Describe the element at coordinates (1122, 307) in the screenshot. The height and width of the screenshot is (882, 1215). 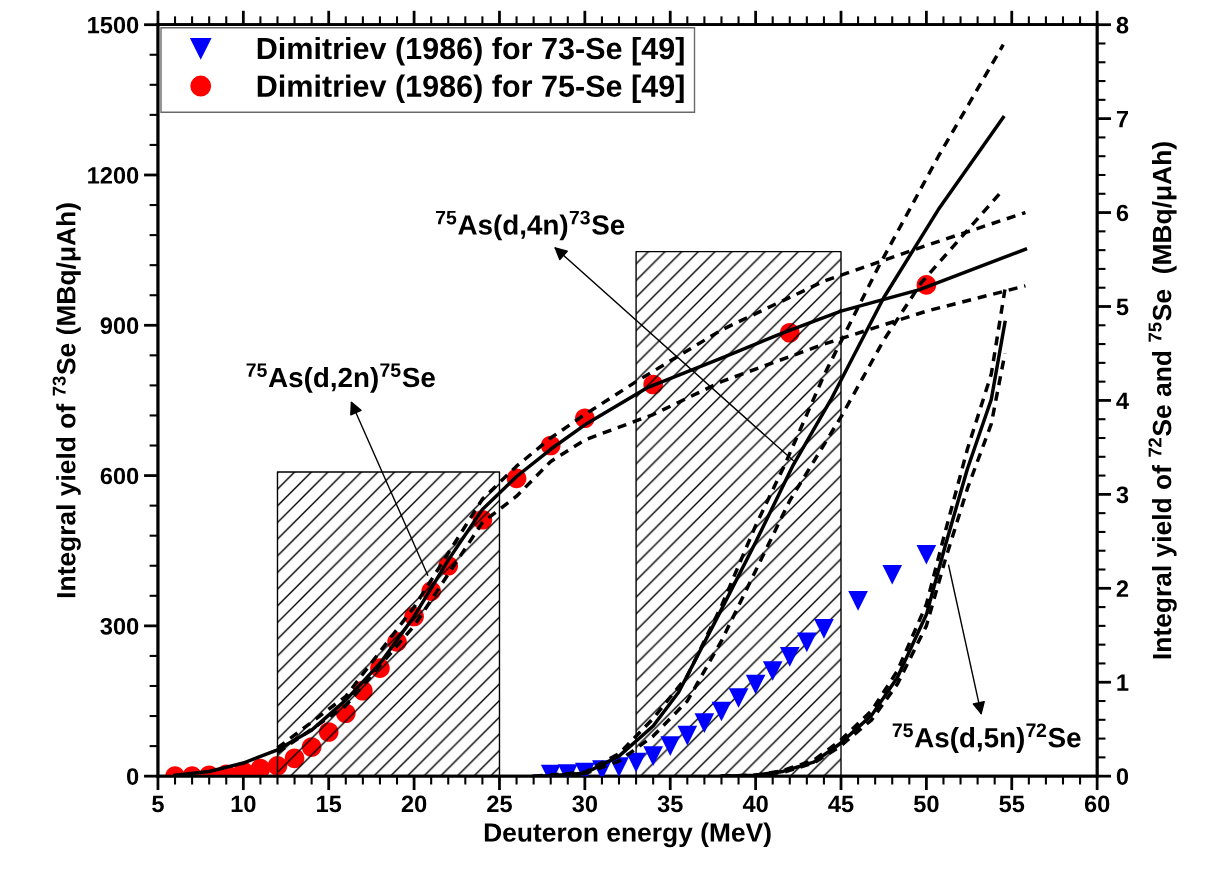
I see `y2-tick-label: 5` at that location.